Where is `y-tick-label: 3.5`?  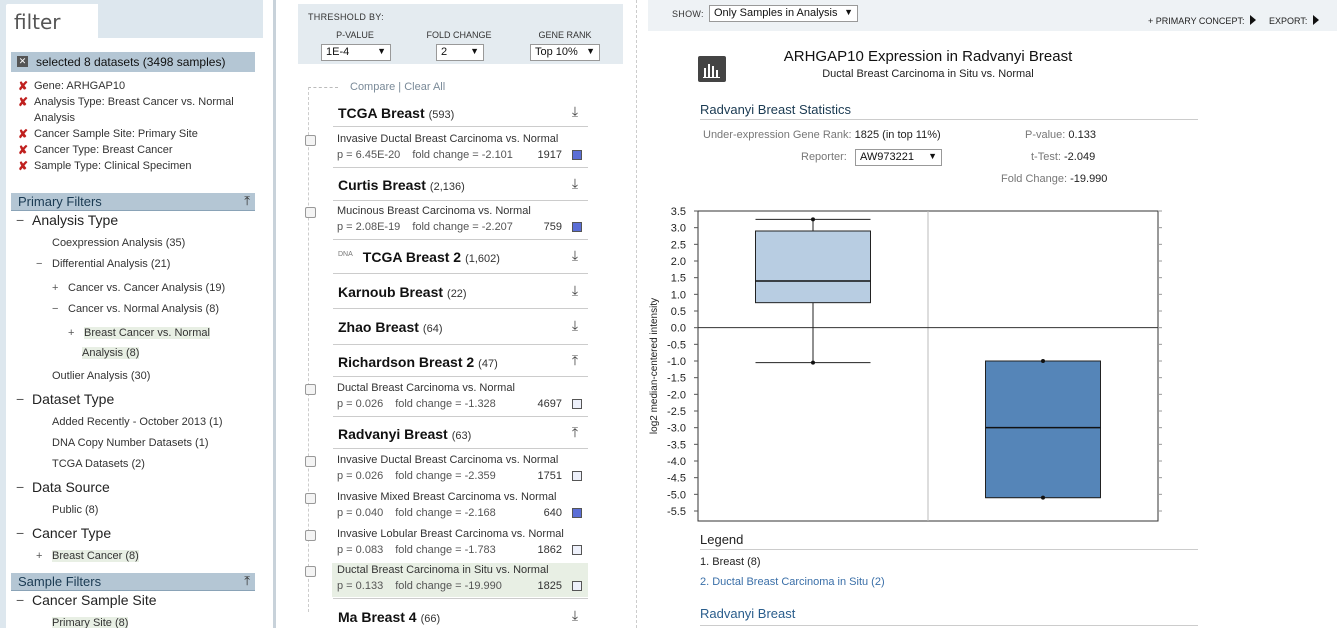 y-tick-label: 3.5 is located at coordinates (678, 212).